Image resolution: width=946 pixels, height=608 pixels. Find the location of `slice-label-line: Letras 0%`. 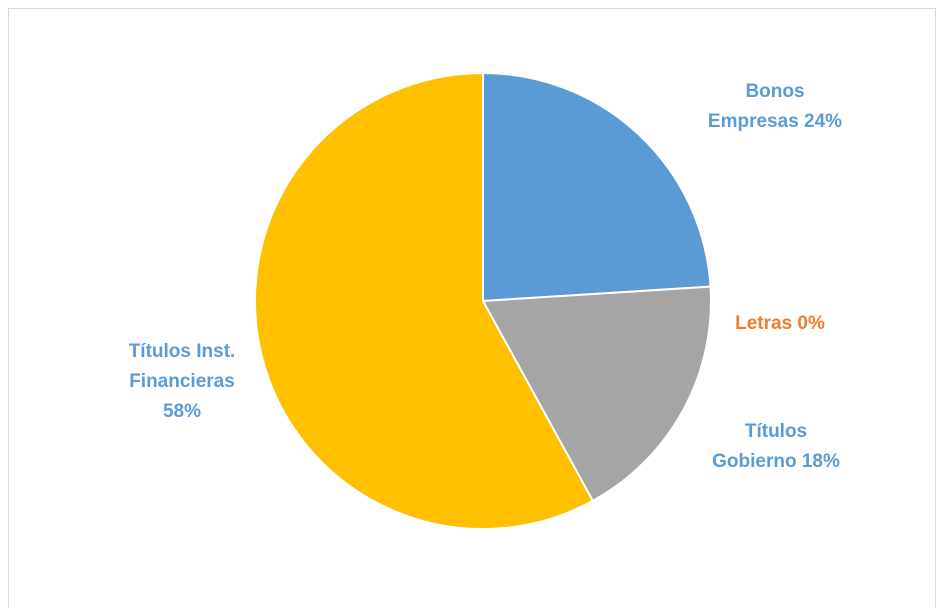

slice-label-line: Letras 0% is located at coordinates (780, 323).